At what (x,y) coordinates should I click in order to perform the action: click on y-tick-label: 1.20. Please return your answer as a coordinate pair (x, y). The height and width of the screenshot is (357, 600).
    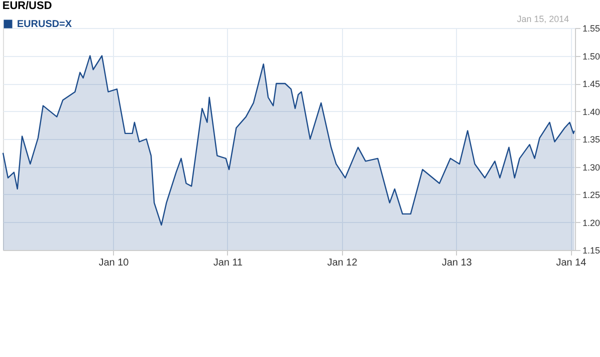
    Looking at the image, I should click on (591, 223).